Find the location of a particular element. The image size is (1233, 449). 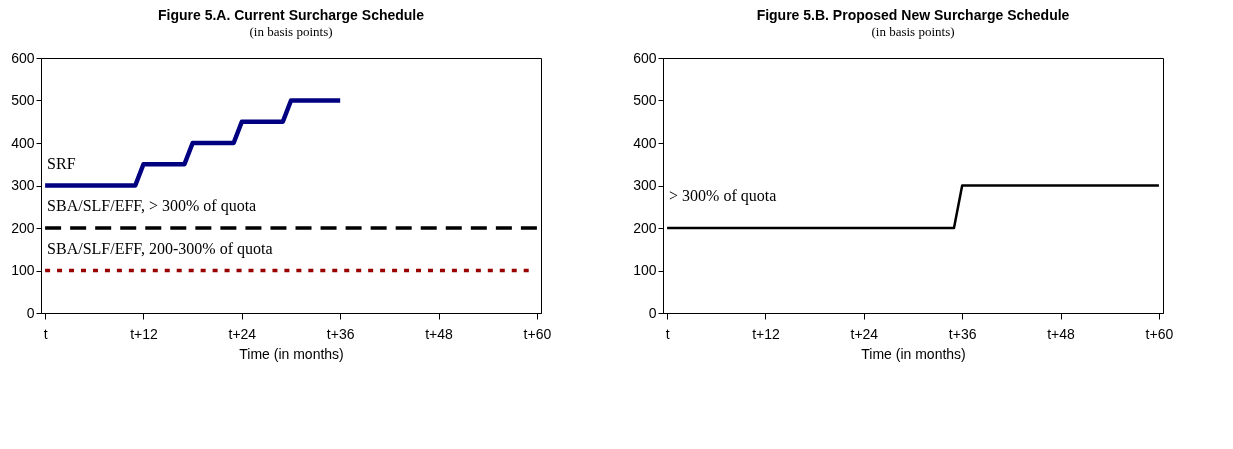

line-series is located at coordinates (192, 143).